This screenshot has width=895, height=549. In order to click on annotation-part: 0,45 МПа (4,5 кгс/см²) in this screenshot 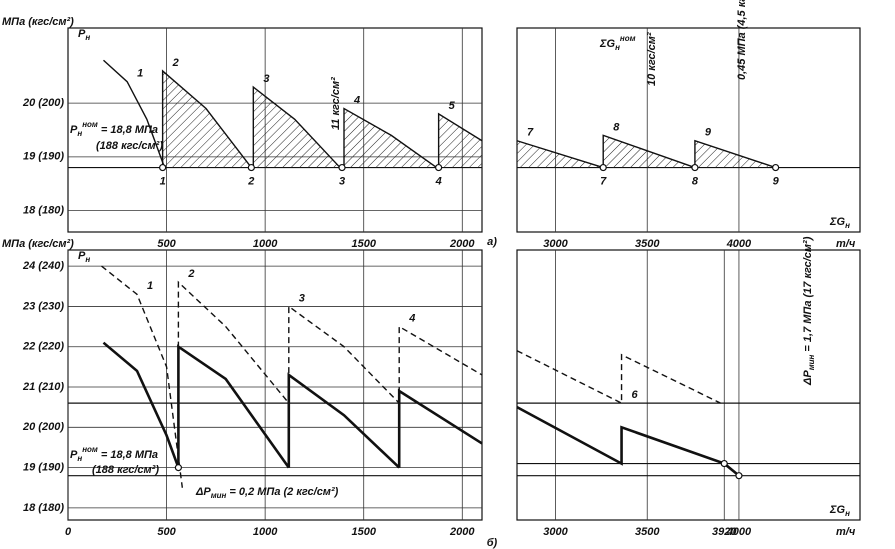, I will do `click(742, 40)`.